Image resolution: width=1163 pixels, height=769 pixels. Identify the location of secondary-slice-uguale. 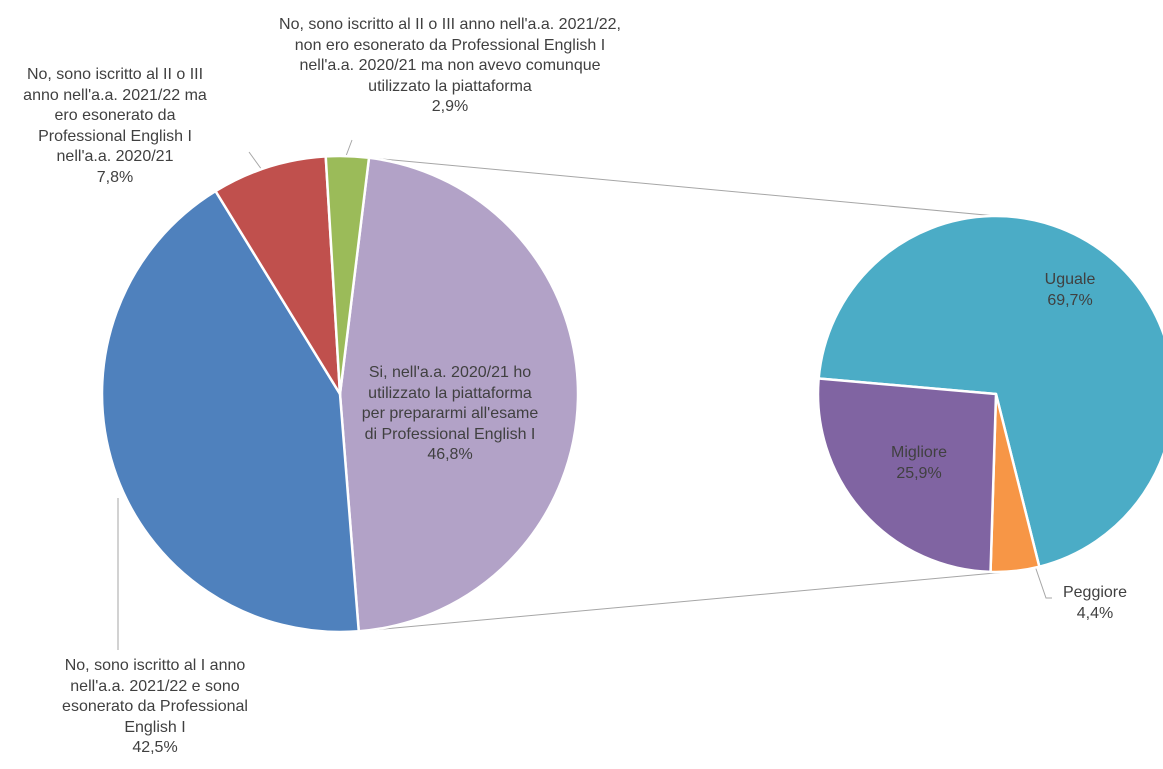
(990, 391).